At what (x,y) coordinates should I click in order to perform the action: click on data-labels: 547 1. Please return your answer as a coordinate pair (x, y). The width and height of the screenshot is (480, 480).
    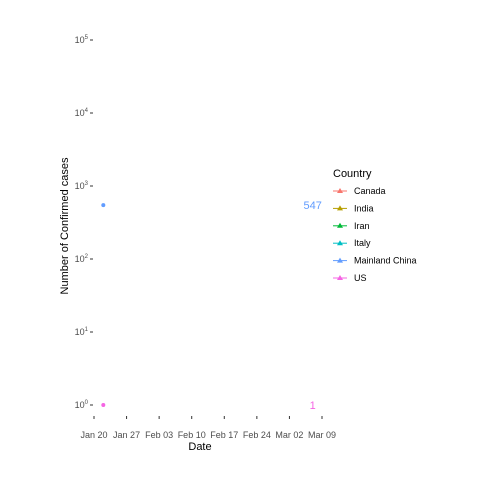
    Looking at the image, I should click on (313, 306).